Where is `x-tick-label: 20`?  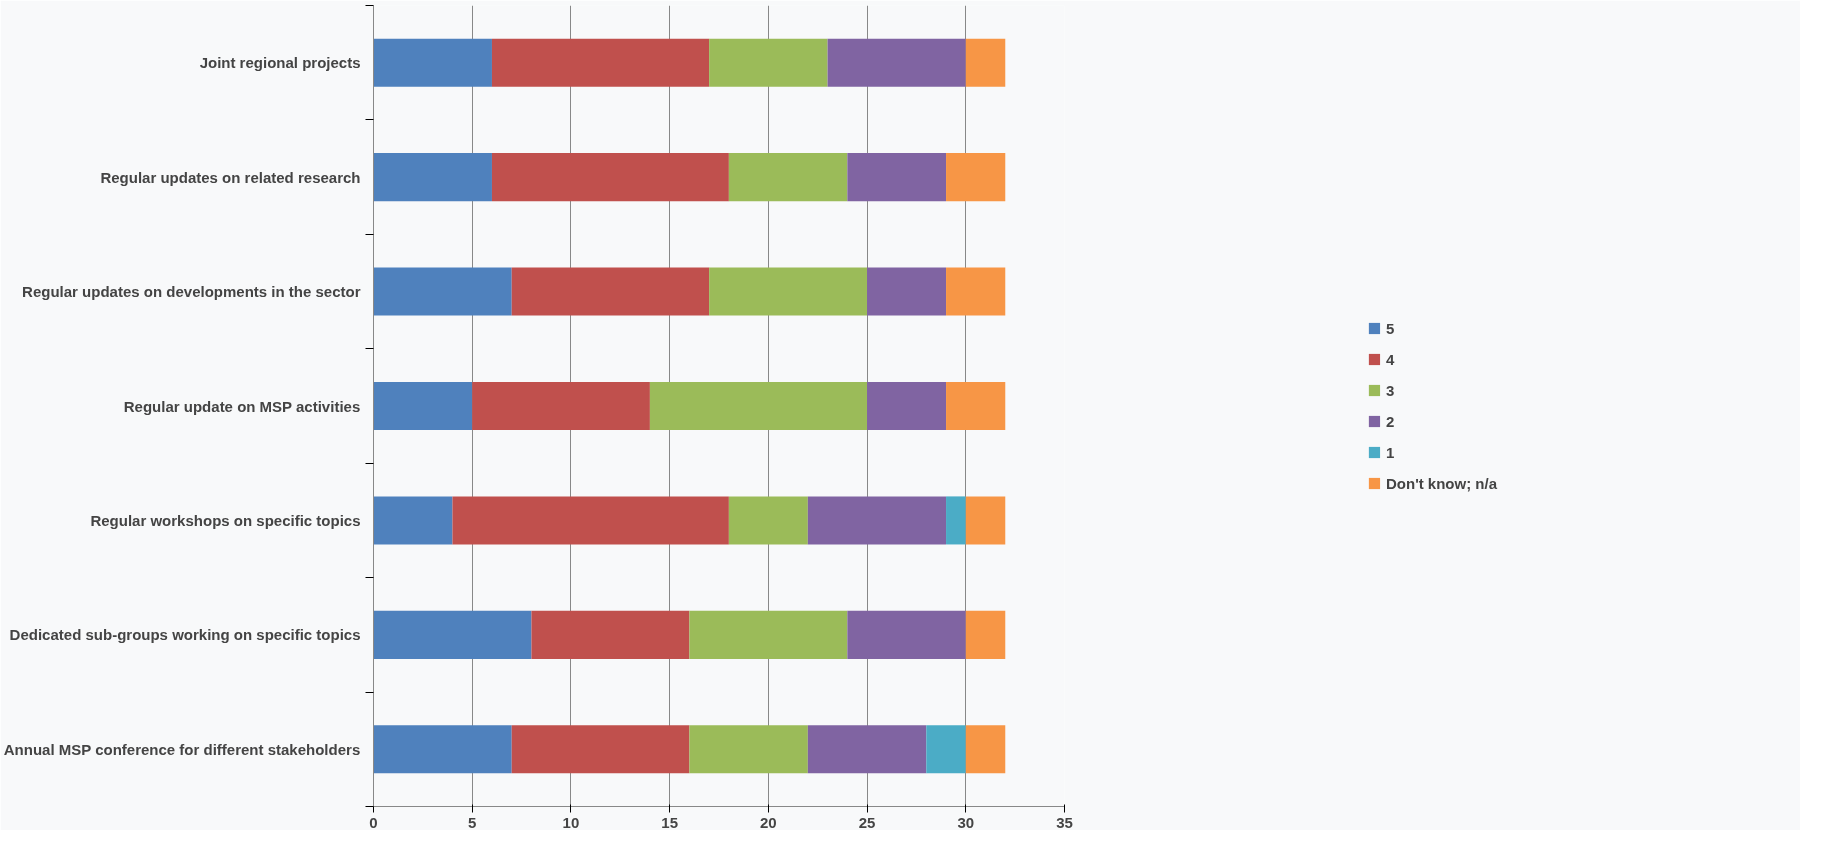 x-tick-label: 20 is located at coordinates (768, 822).